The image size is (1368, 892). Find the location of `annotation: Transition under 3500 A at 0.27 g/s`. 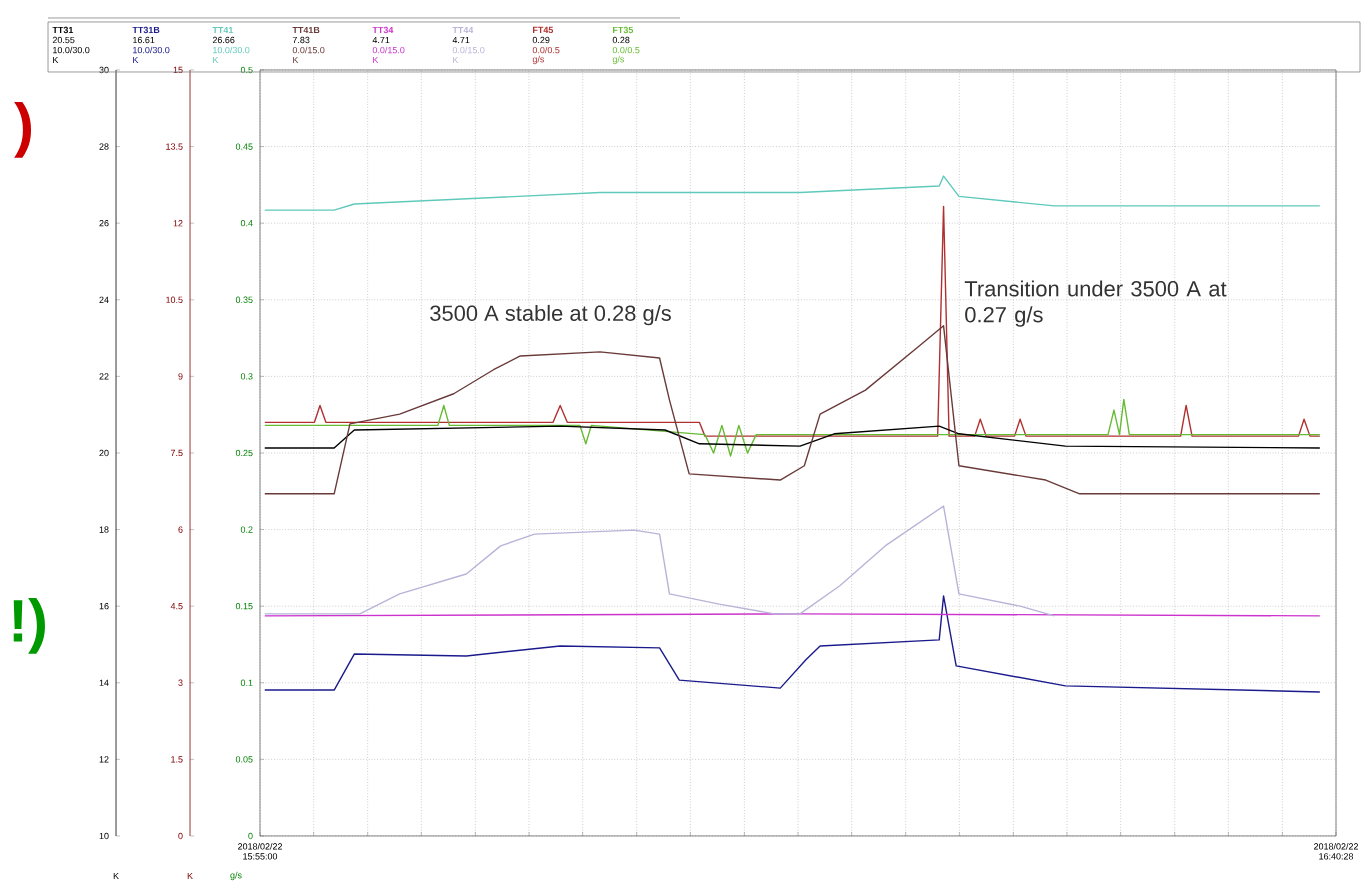

annotation: Transition under 3500 A at 0.27 g/s is located at coordinates (1095, 303).